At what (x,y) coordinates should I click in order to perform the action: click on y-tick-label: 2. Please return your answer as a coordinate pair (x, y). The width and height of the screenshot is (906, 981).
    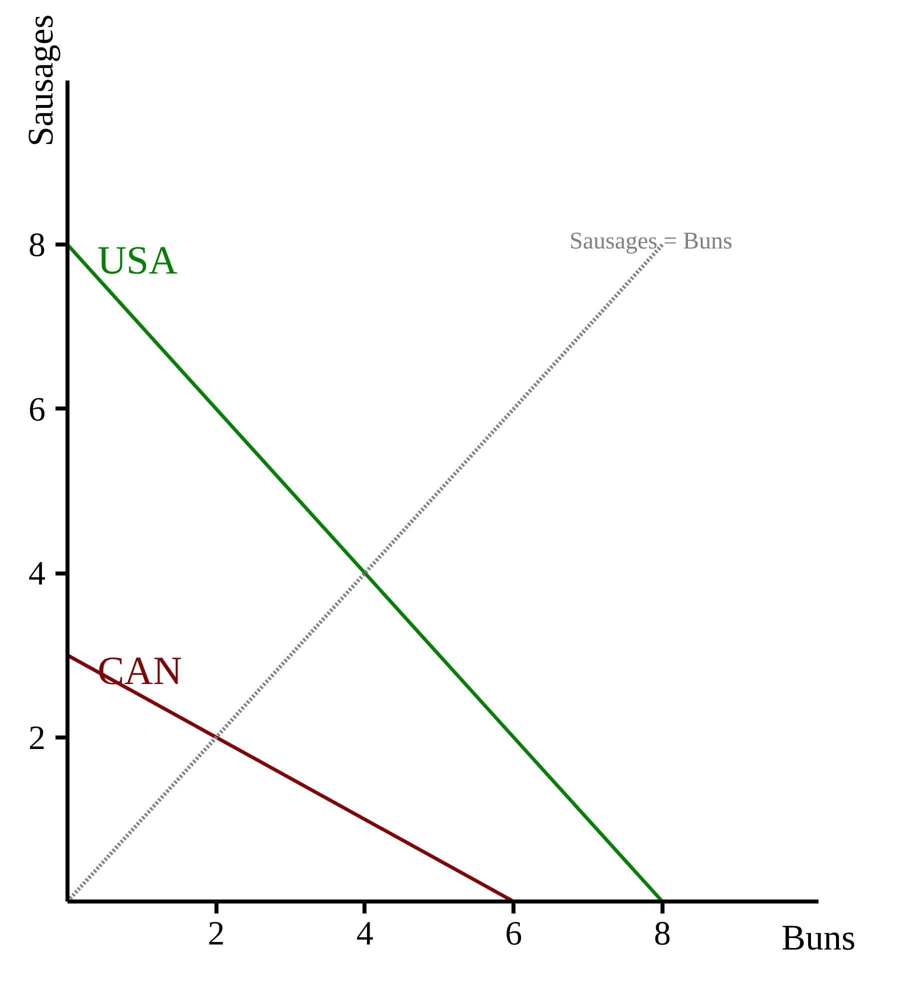
    Looking at the image, I should click on (37, 738).